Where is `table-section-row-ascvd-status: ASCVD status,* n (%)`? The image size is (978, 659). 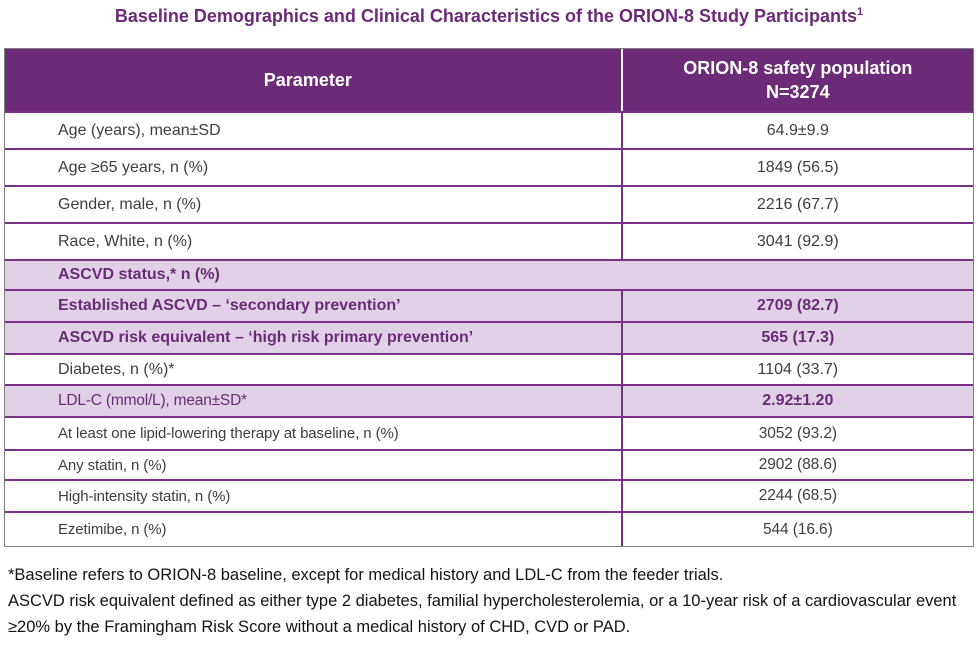 table-section-row-ascvd-status: ASCVD status,* n (%) is located at coordinates (489, 274).